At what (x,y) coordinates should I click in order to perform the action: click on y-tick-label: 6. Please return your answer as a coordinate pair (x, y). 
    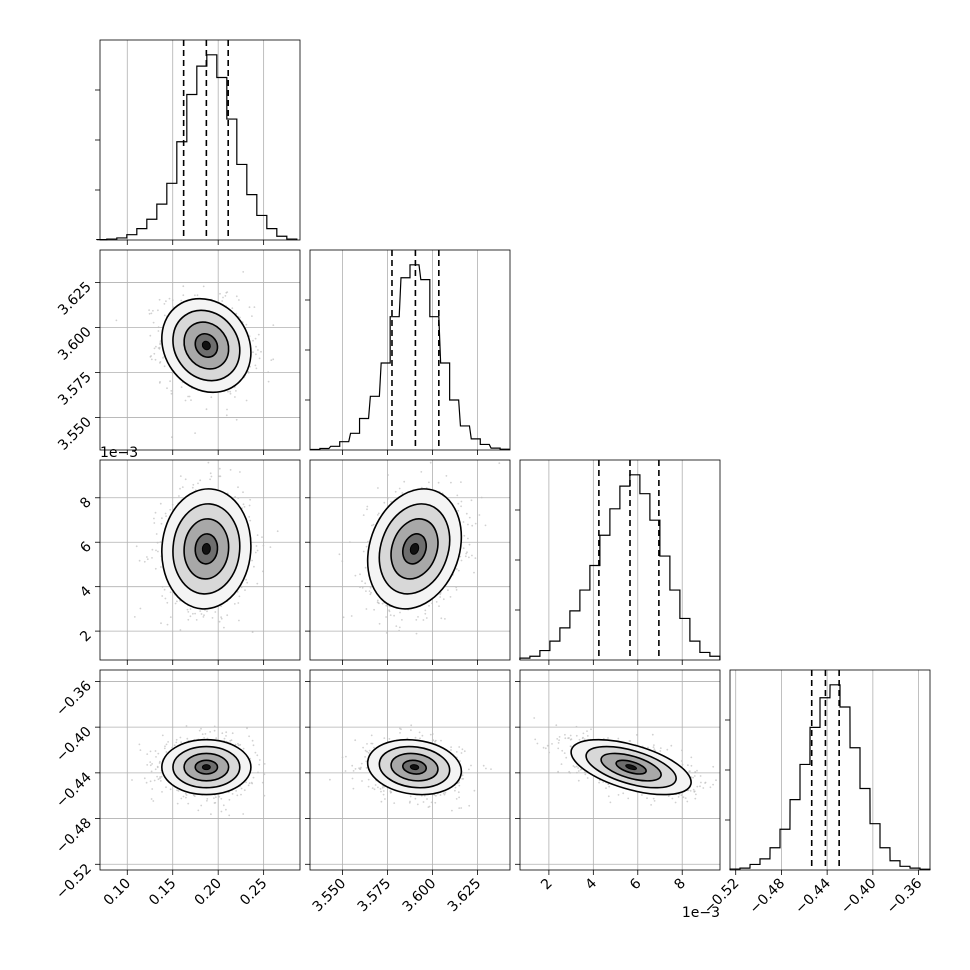
    Looking at the image, I should click on (86, 548).